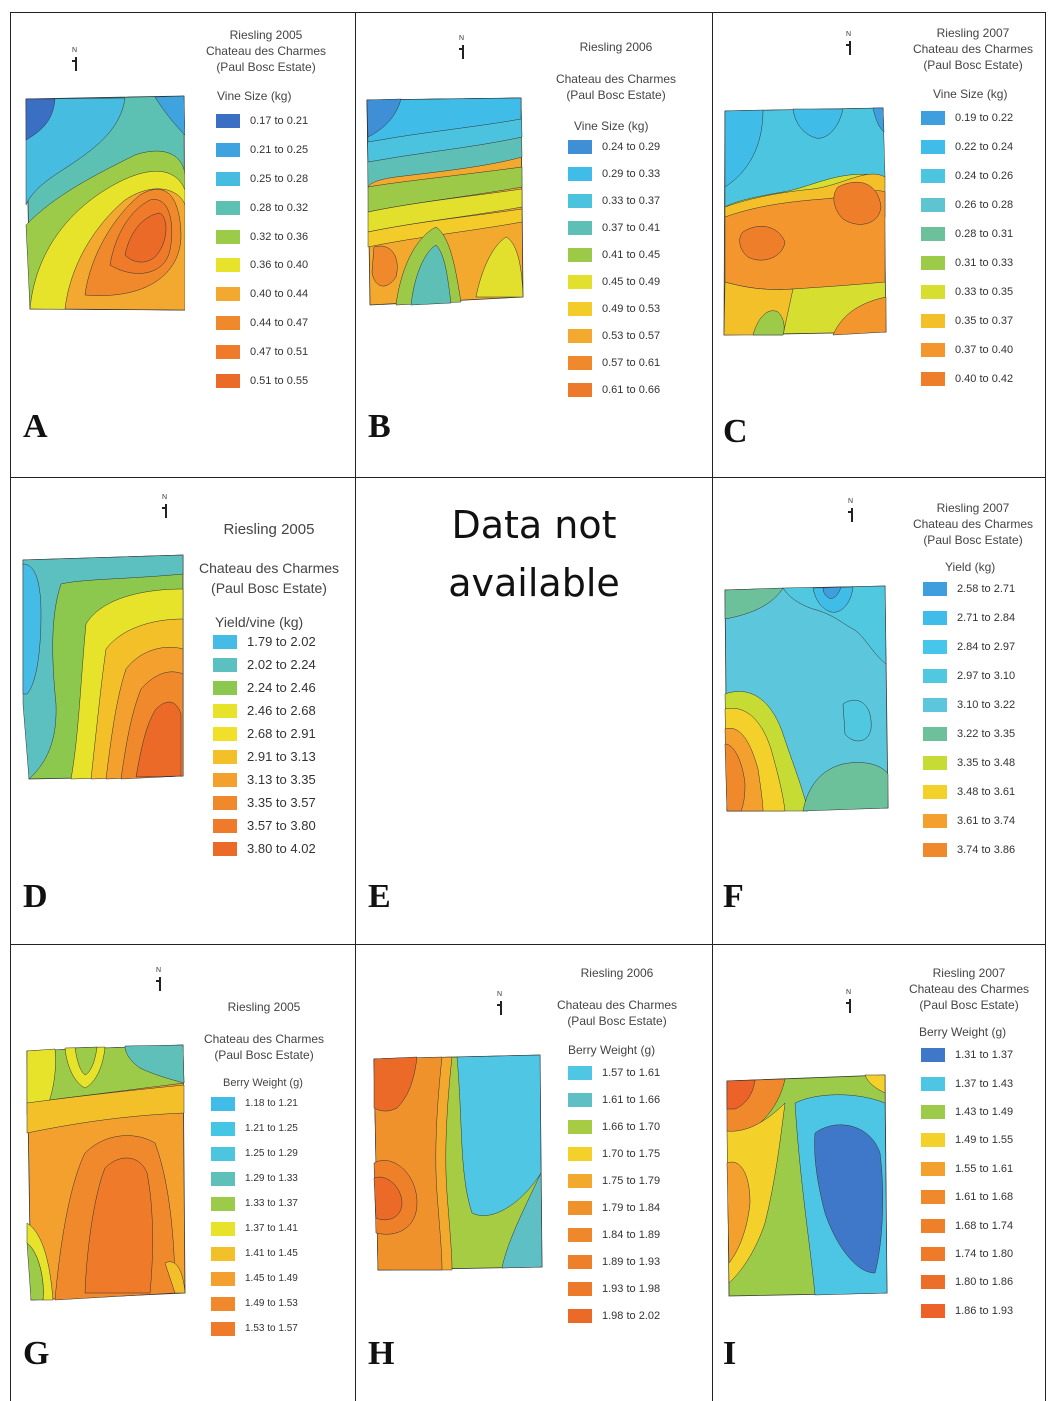 This screenshot has height=1401, width=1048. What do you see at coordinates (984, 1225) in the screenshot?
I see `legend-label: 1.68 to 1.74` at bounding box center [984, 1225].